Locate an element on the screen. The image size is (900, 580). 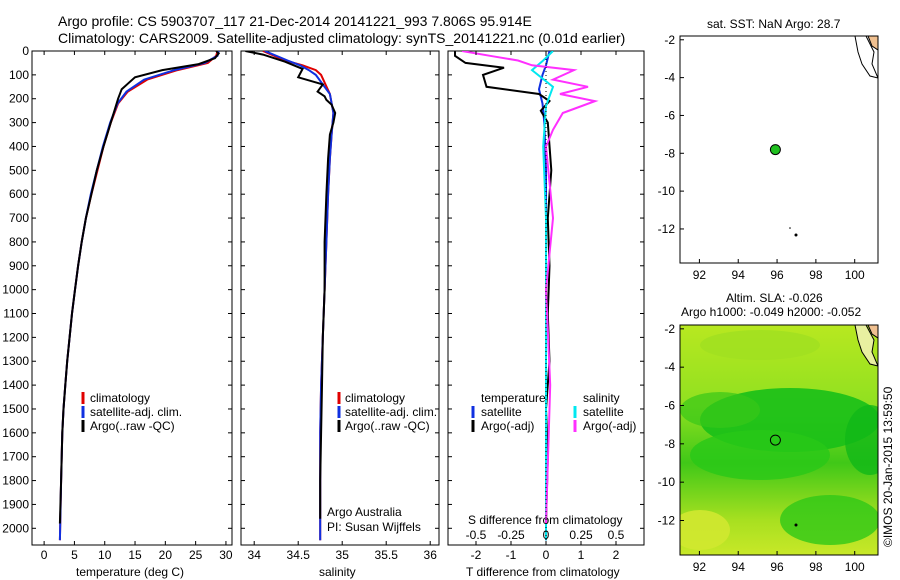
x-tick-label: -2 is located at coordinates (476, 555).